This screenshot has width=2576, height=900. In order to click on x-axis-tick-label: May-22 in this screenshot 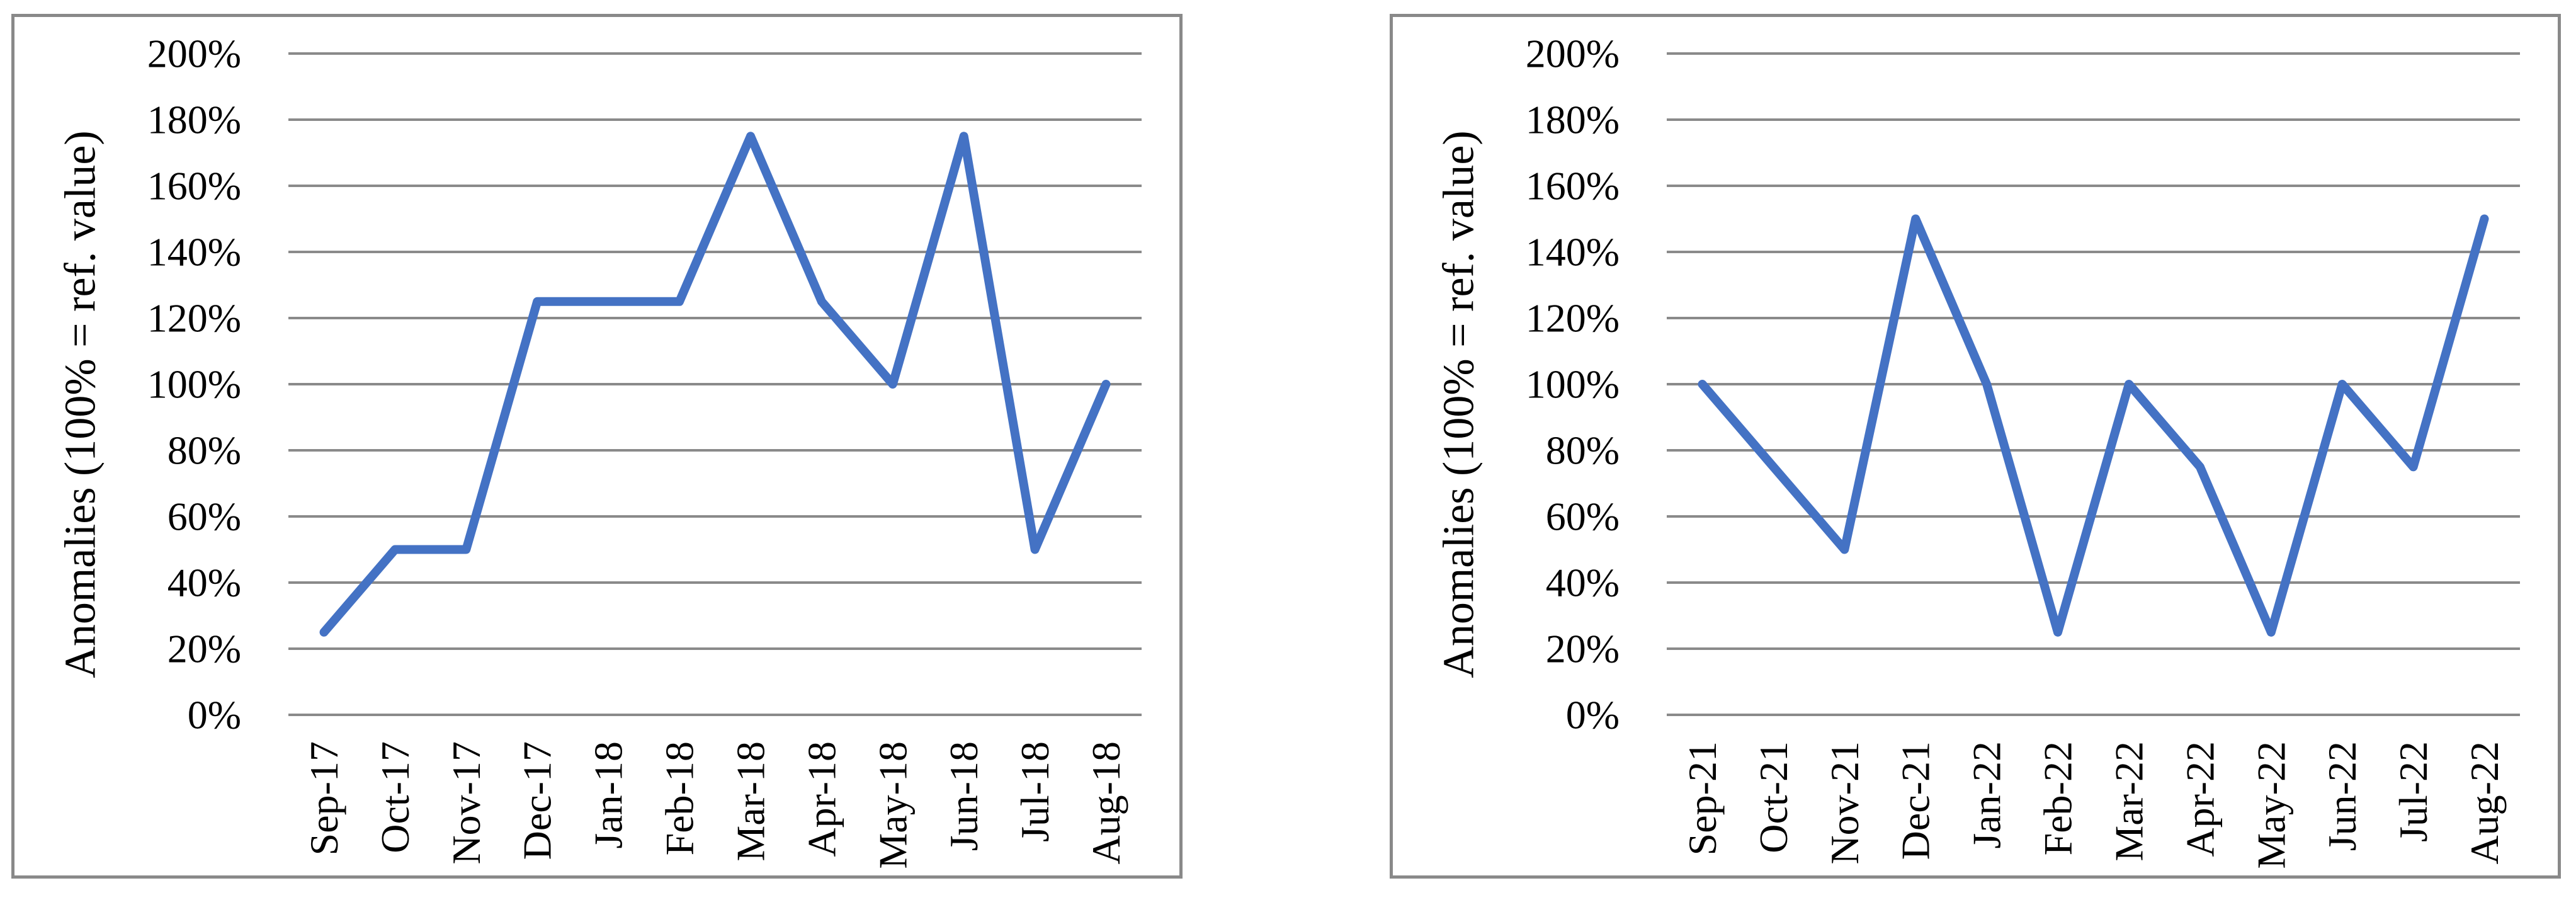, I will do `click(2271, 805)`.